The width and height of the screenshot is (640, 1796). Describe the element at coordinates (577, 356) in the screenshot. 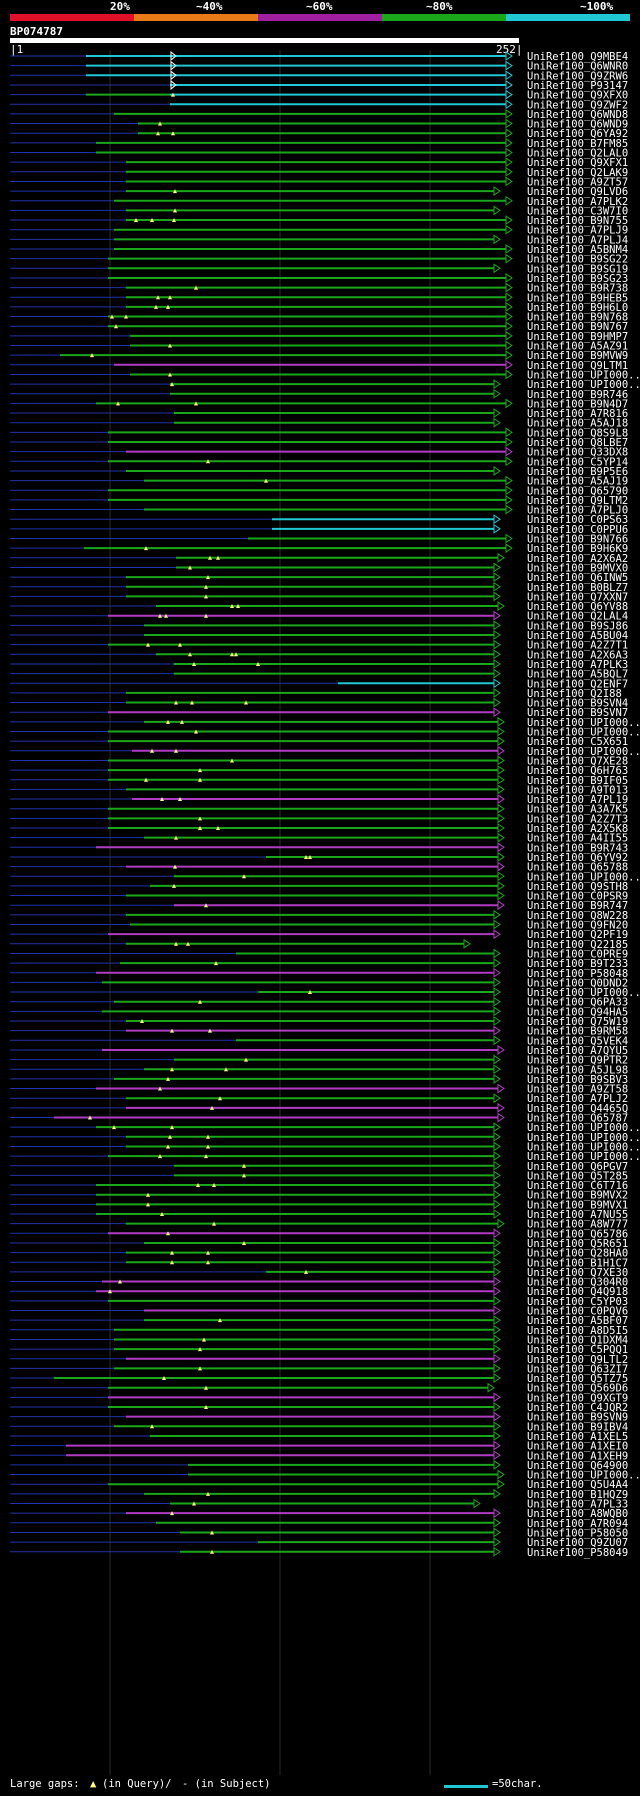

I see `hit-label: UniRef100_B9MVW9` at that location.